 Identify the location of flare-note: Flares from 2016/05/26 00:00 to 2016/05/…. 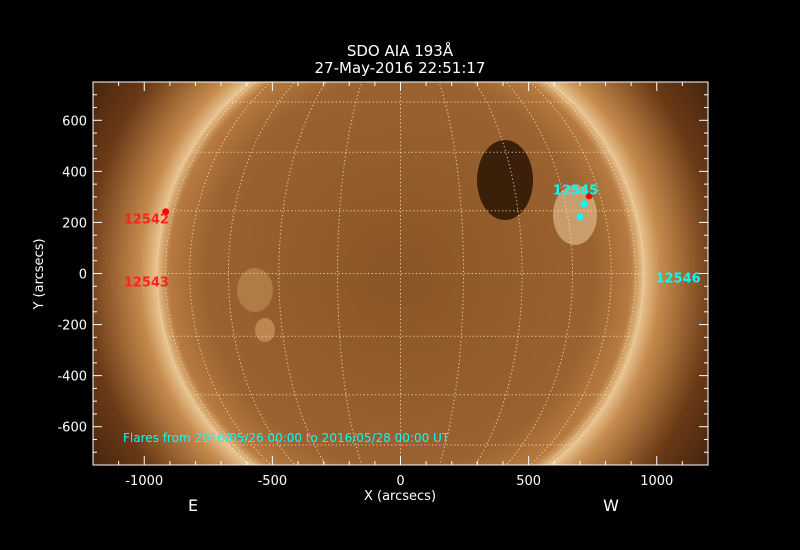
(286, 438).